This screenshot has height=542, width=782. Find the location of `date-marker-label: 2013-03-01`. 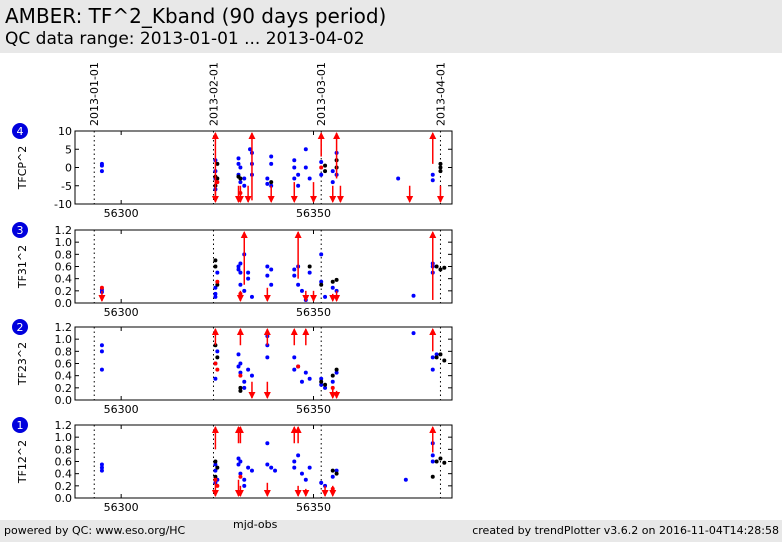

date-marker-label: 2013-03-01 is located at coordinates (321, 94).